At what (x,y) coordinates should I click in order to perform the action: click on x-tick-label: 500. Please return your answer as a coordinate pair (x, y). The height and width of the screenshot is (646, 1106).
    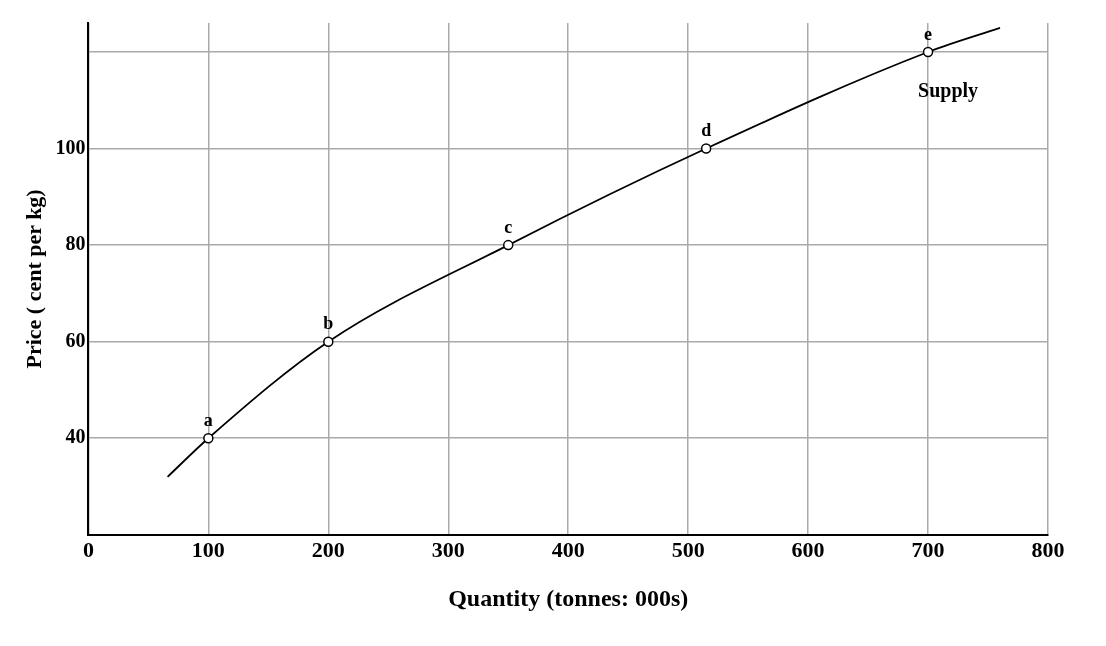
    Looking at the image, I should click on (688, 549).